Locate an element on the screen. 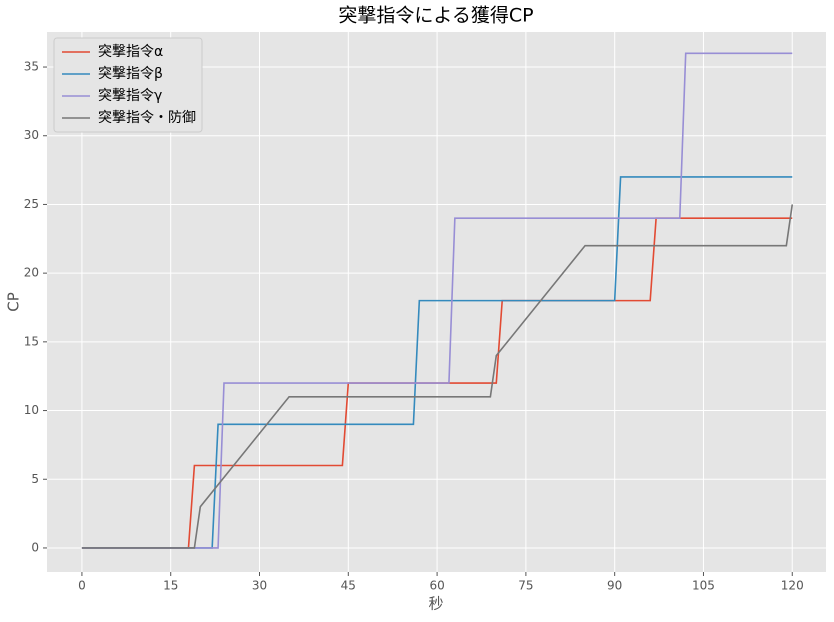 Image resolution: width=834 pixels, height=622 pixels. y-tick-label: 30 is located at coordinates (31, 135).